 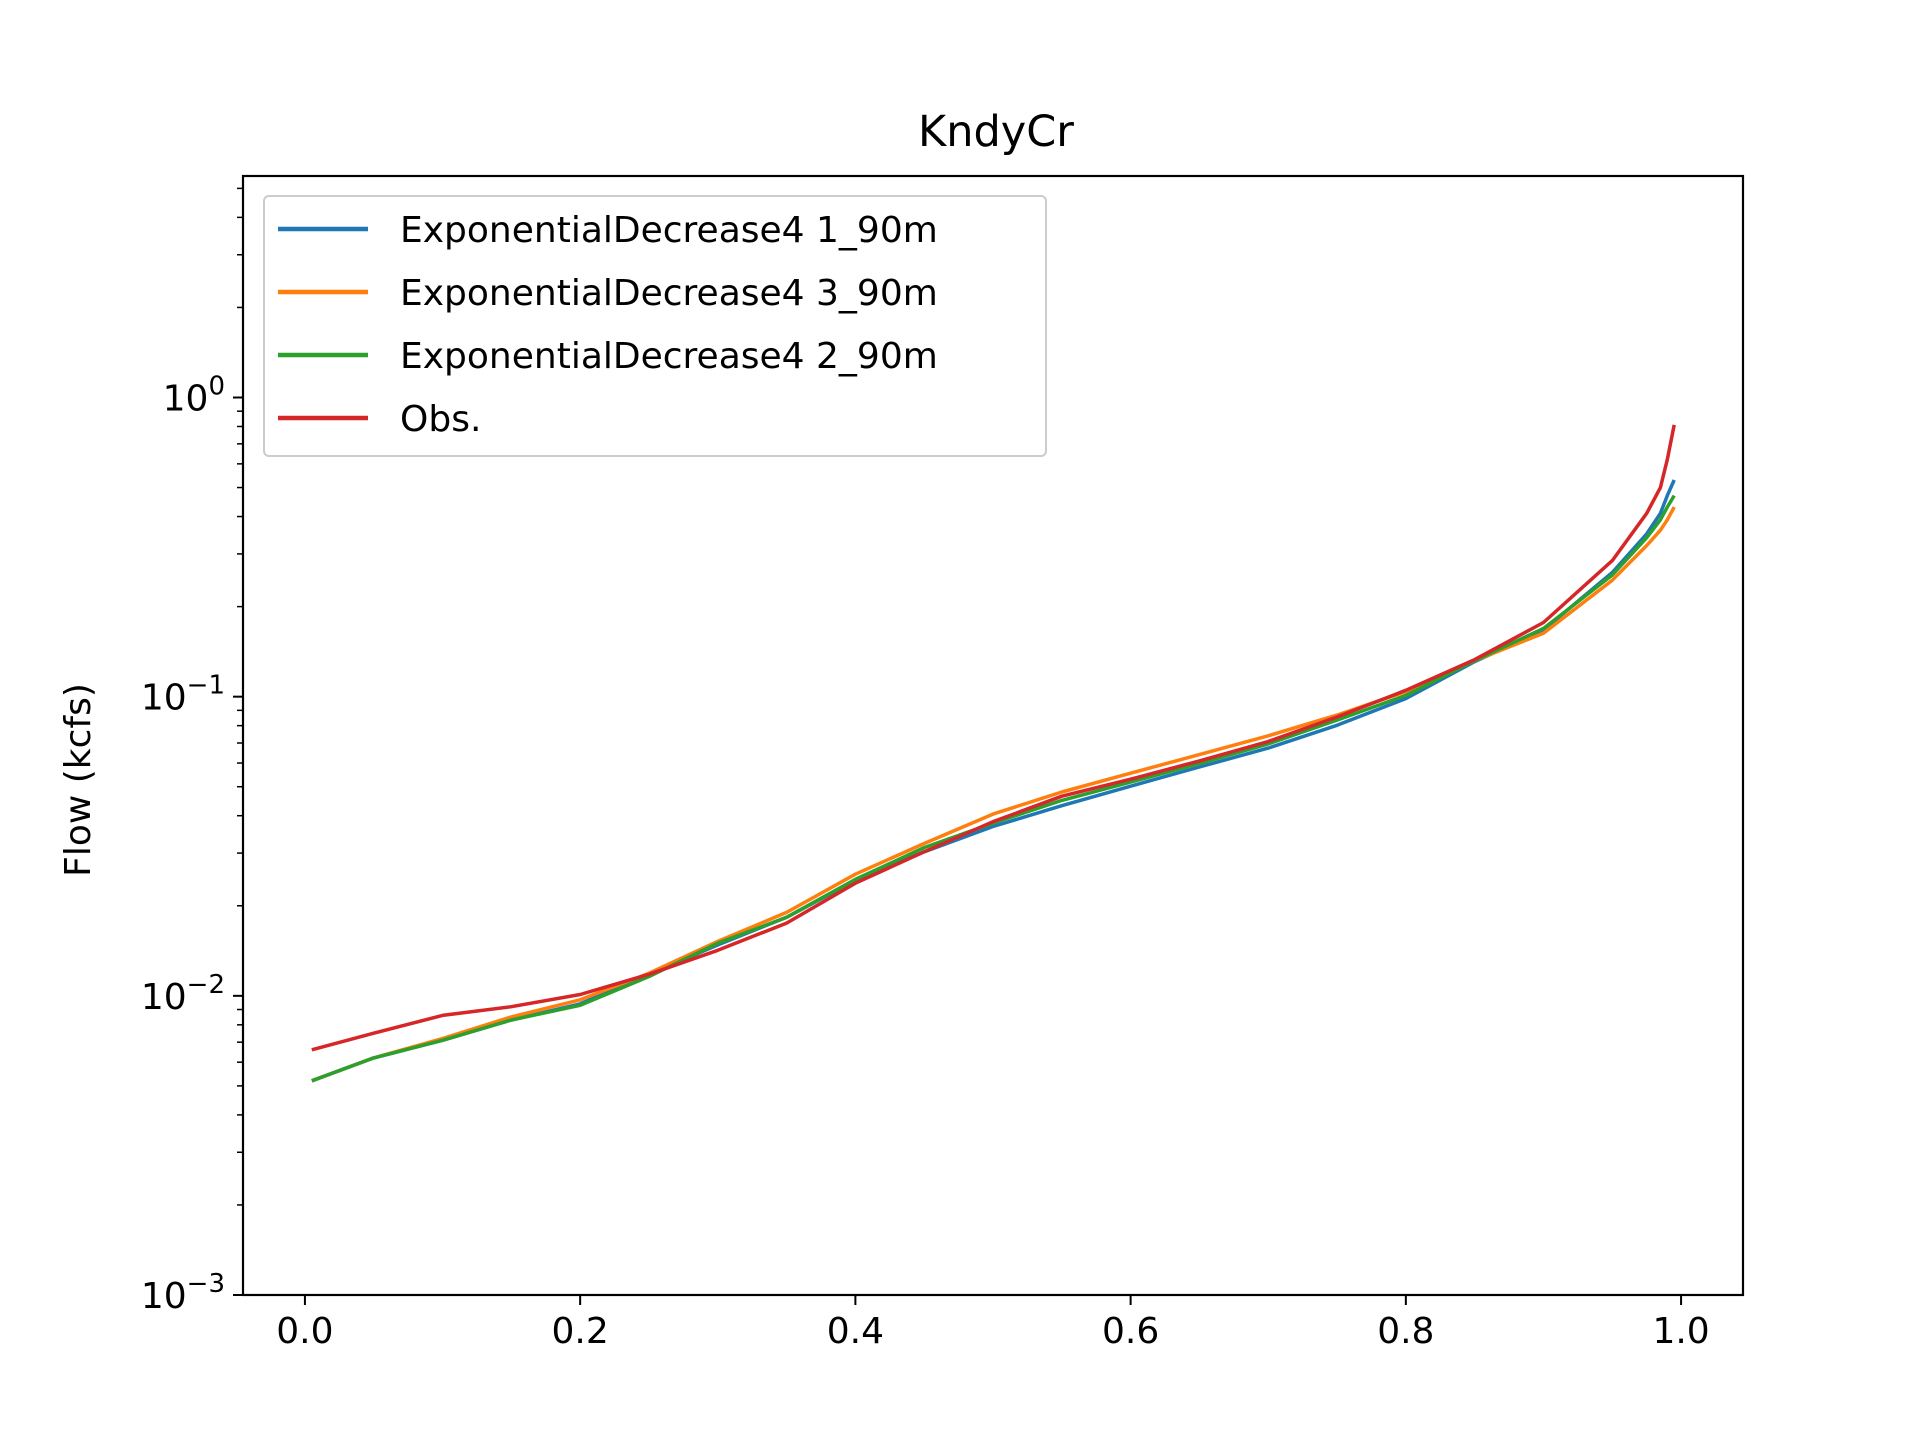 I want to click on x-tick-label: 0.4, so click(x=855, y=1331).